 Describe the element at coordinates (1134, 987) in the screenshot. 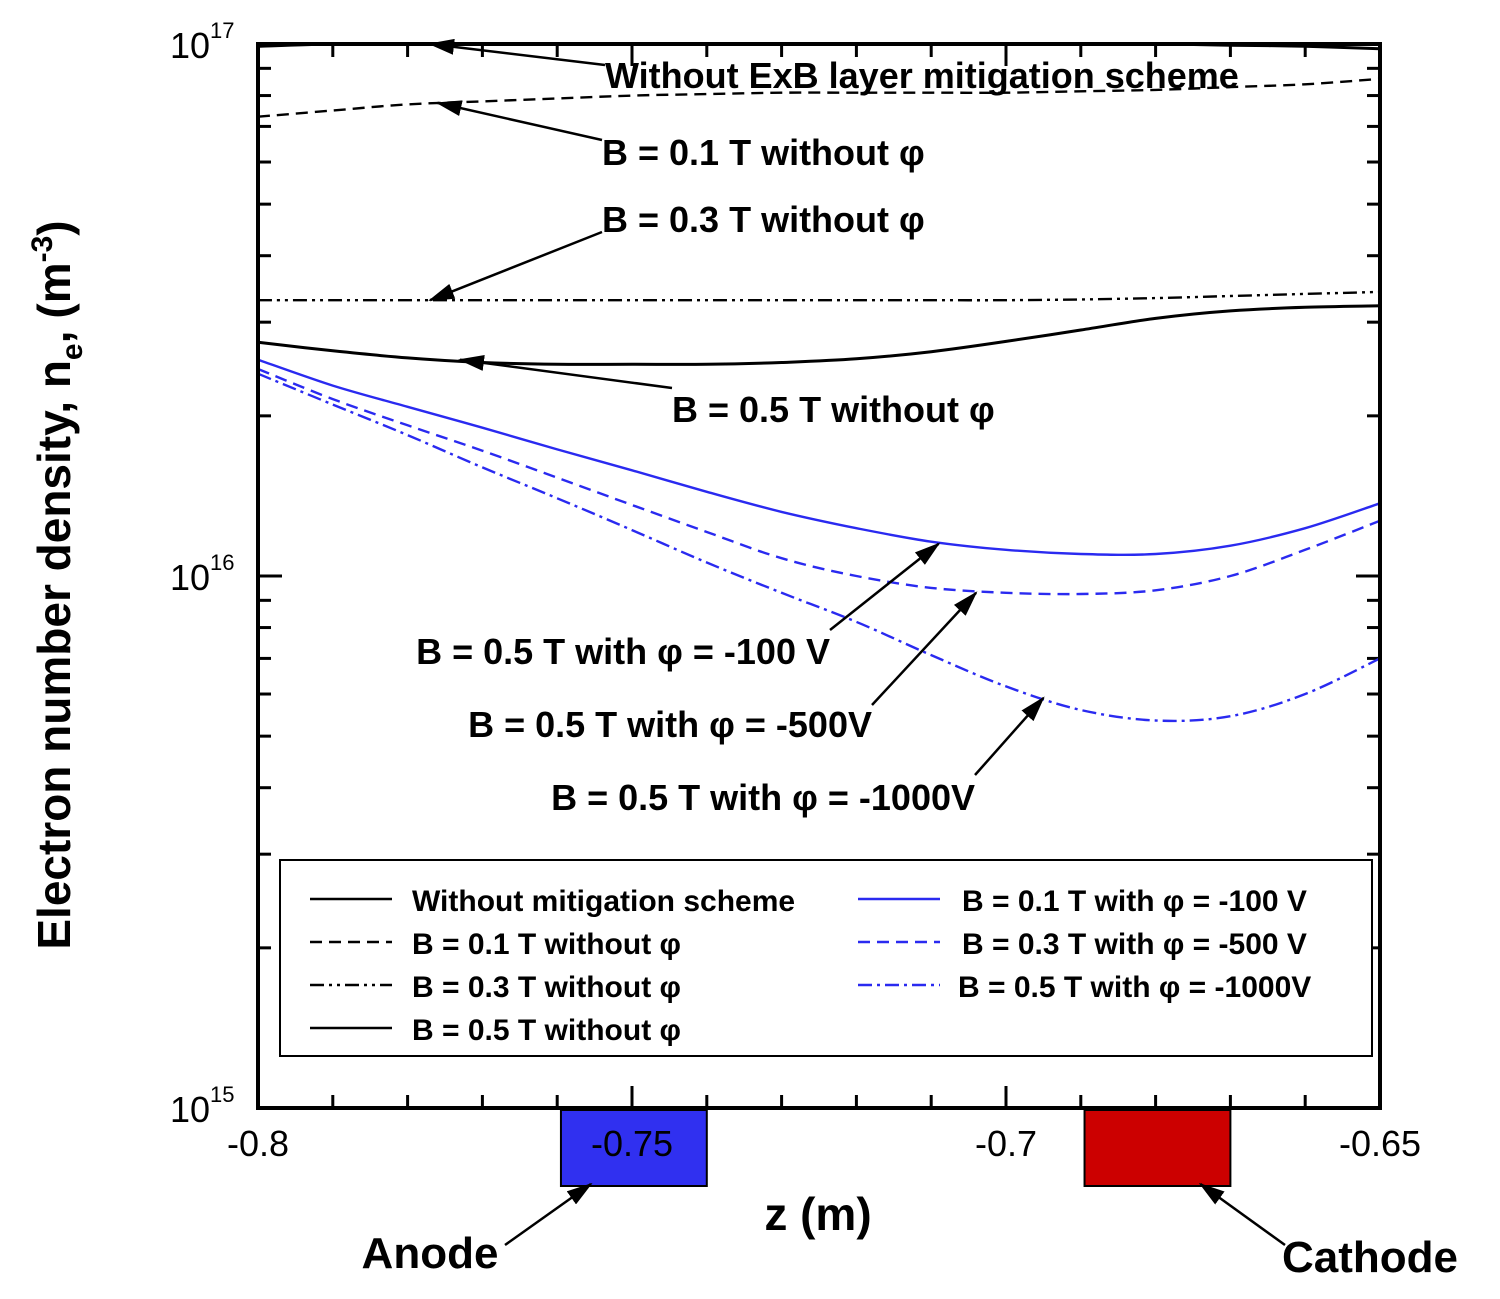

I see `legend-label-6: B = 0.5 T with φ = -1000V` at that location.